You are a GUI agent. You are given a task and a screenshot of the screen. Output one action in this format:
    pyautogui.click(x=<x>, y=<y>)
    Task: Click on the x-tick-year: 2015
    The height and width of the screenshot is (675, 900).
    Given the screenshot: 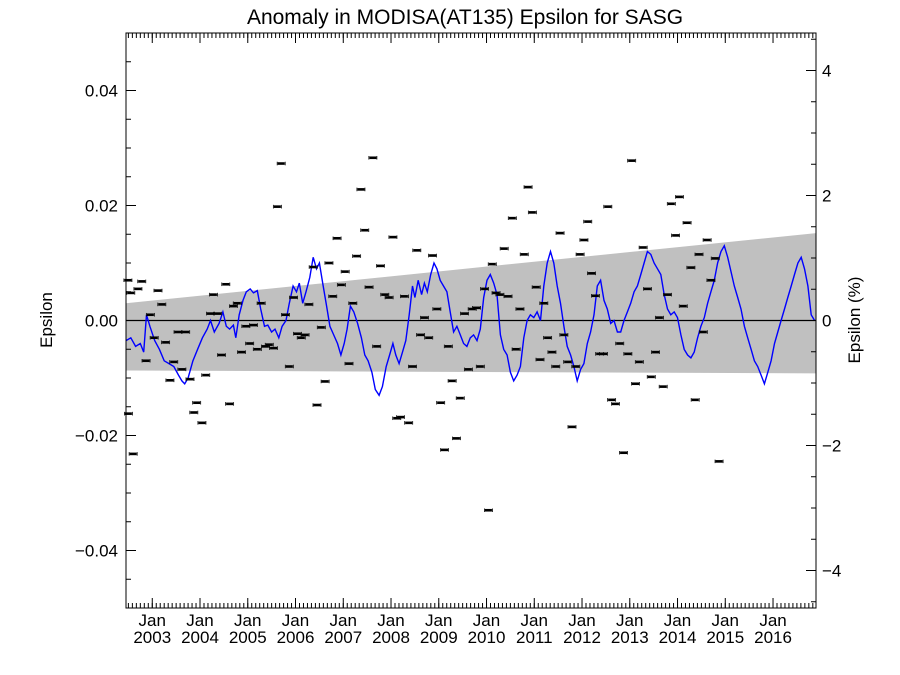 What is the action you would take?
    pyautogui.click(x=725, y=637)
    